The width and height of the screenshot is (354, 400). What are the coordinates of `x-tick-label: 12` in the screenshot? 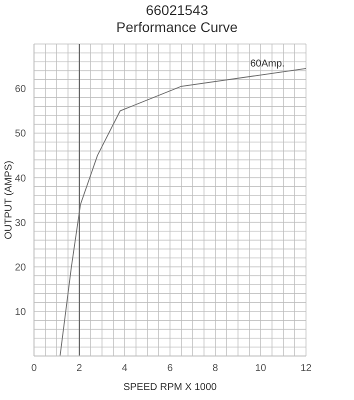 It's located at (306, 368).